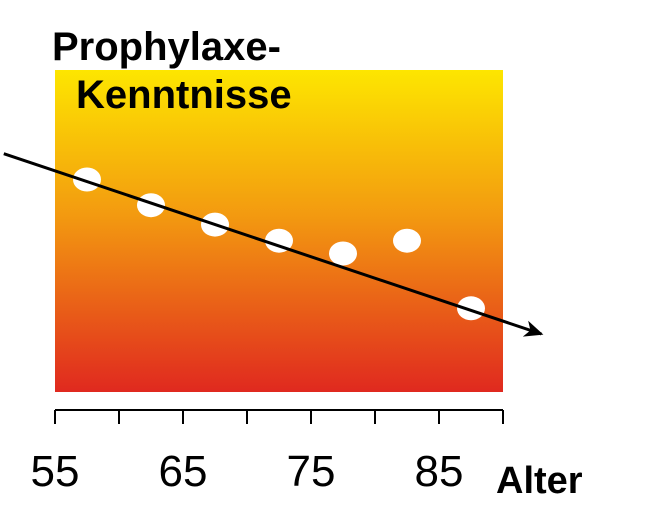  What do you see at coordinates (184, 95) in the screenshot?
I see `chart-title-line-2: Kenntnisse` at bounding box center [184, 95].